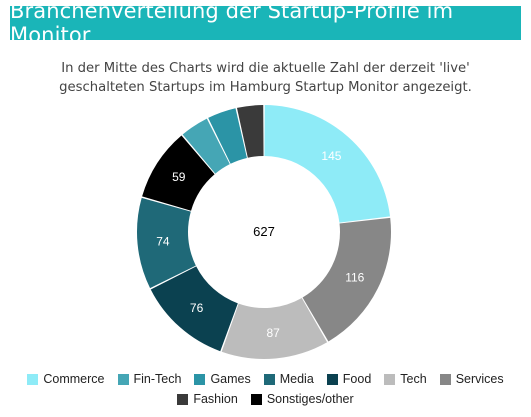 Image resolution: width=531 pixels, height=417 pixels. What do you see at coordinates (310, 399) in the screenshot?
I see `legend-label: Sonstiges/other` at bounding box center [310, 399].